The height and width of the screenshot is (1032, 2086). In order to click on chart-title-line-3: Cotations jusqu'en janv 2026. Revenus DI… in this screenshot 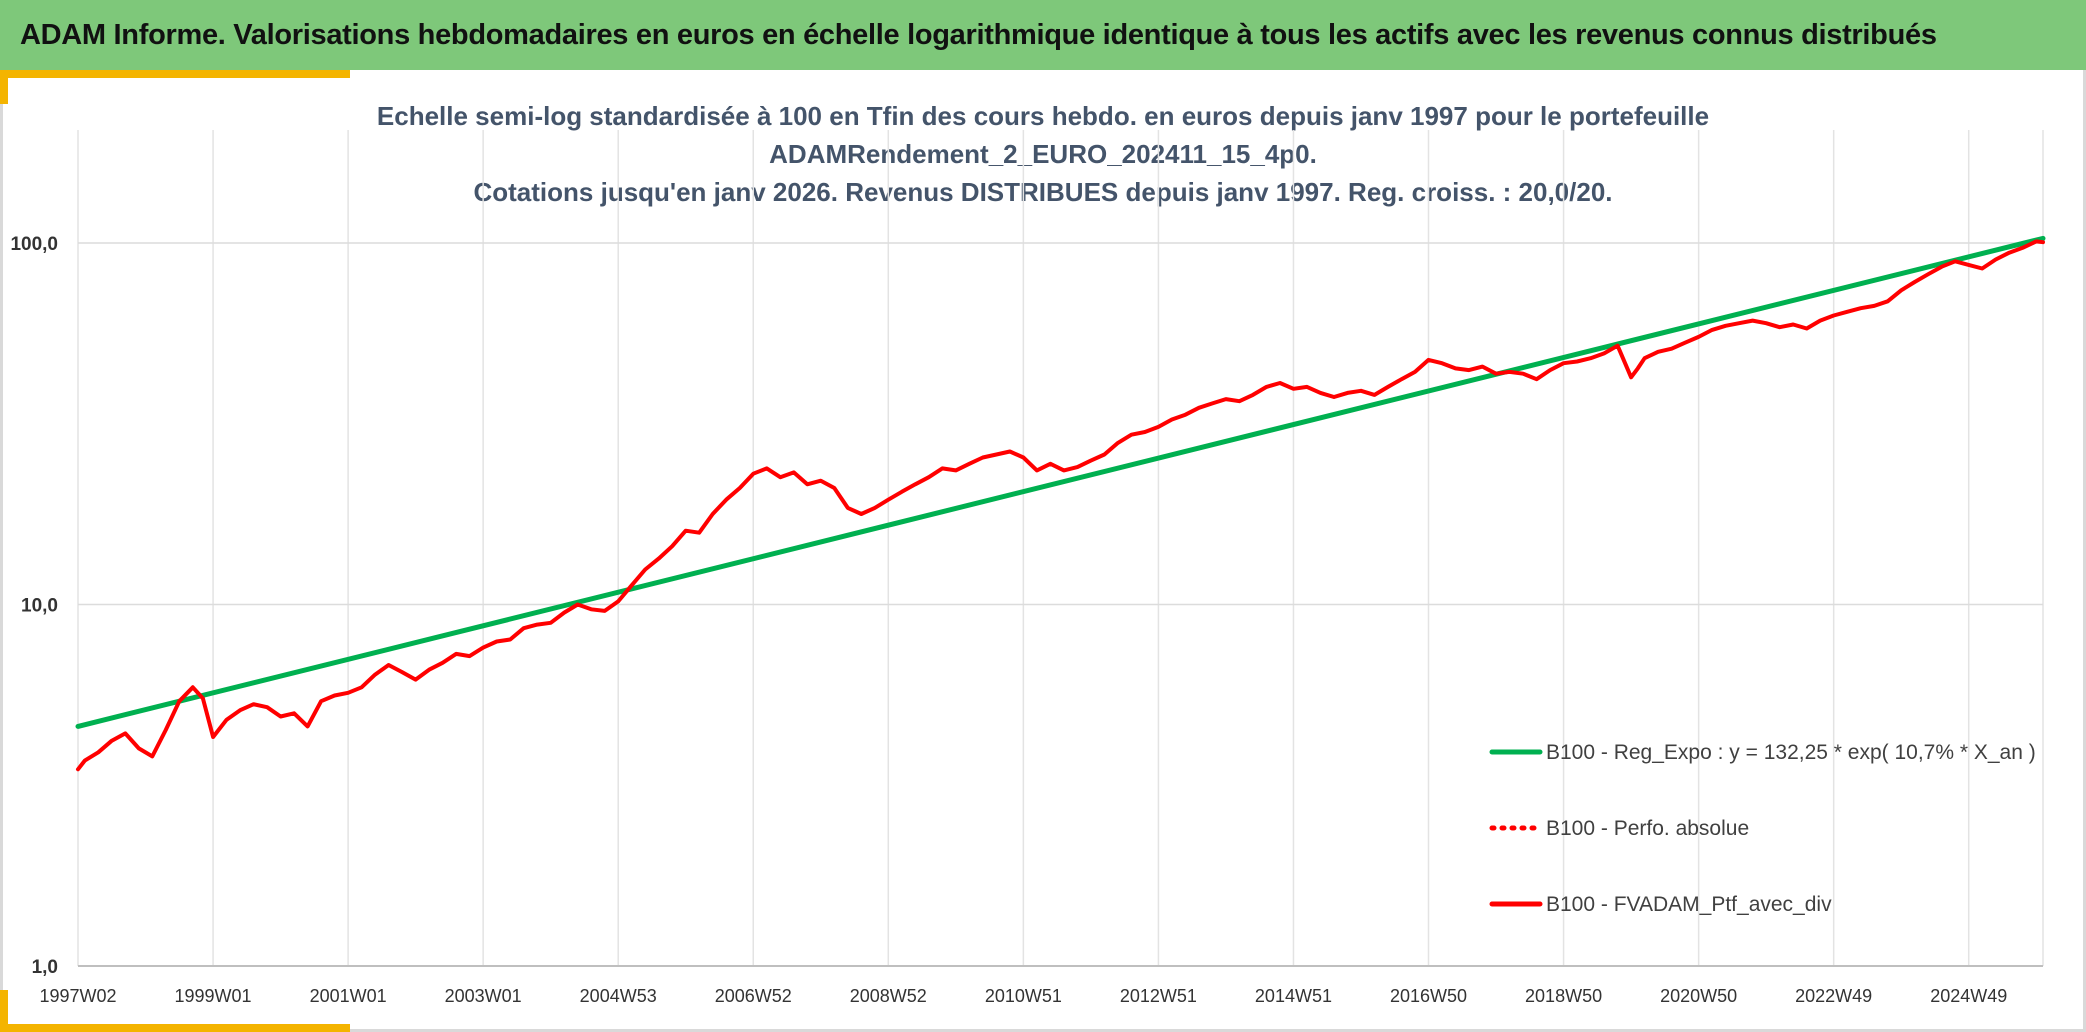, I will do `click(1043, 192)`.